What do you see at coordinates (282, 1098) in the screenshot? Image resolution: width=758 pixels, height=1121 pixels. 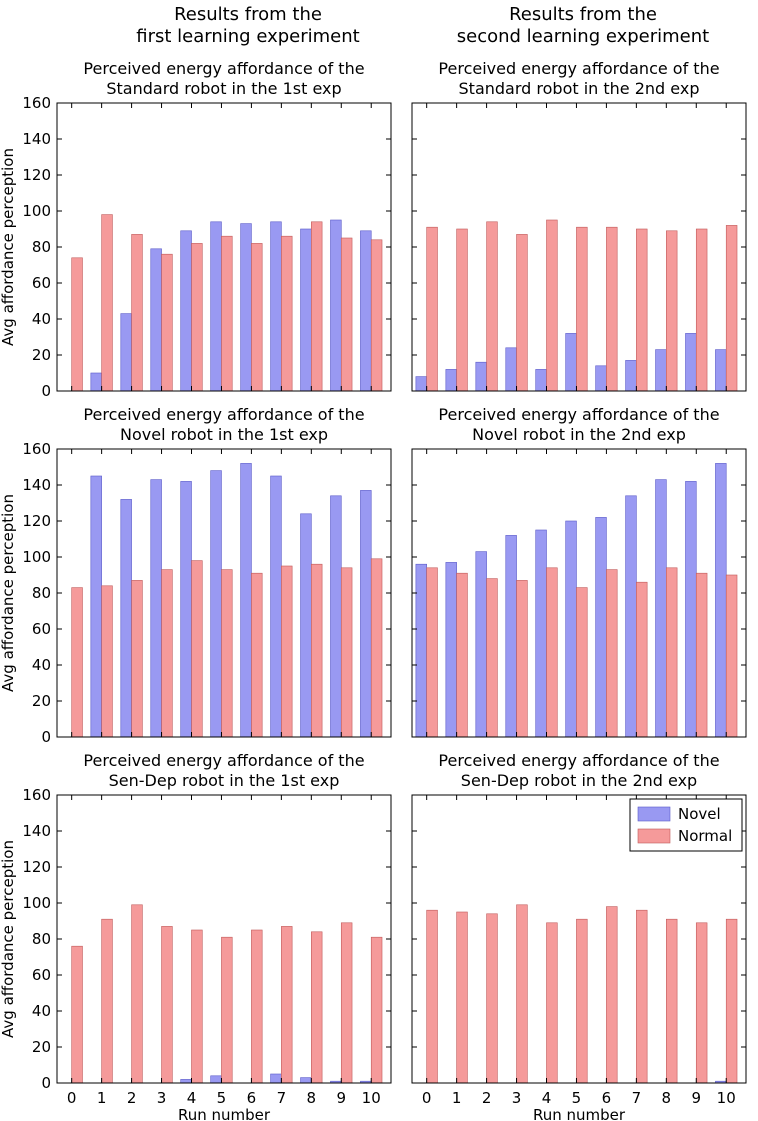 I see `x-tick-label: 7` at bounding box center [282, 1098].